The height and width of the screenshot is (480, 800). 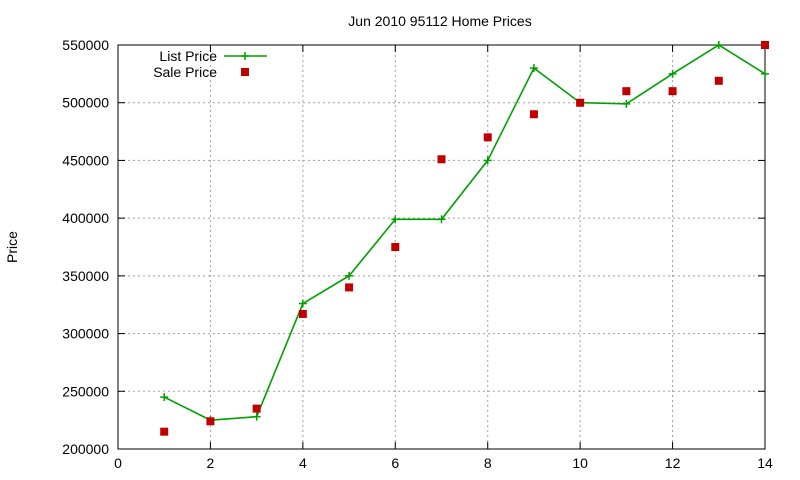 I want to click on y-tick-label: 200000, so click(x=85, y=449).